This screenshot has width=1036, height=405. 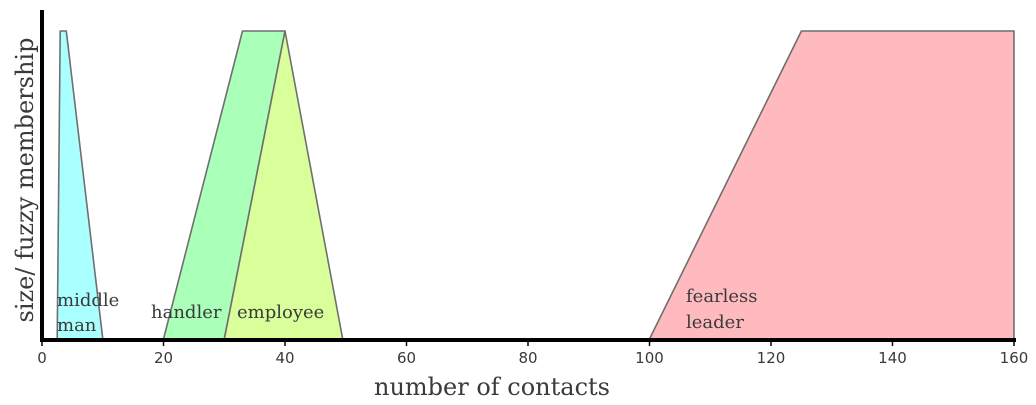 What do you see at coordinates (77, 325) in the screenshot?
I see `series-label-middle-man-line-2: man` at bounding box center [77, 325].